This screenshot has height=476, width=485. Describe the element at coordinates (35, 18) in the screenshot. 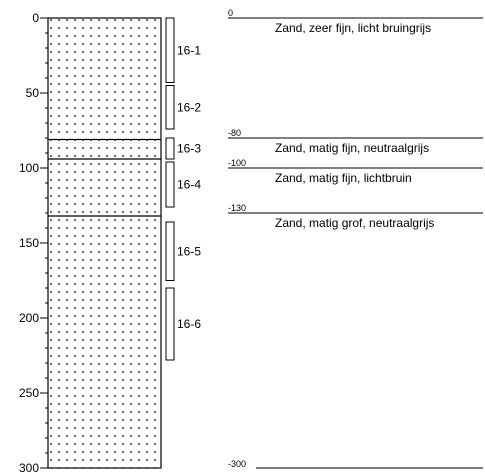

I see `depth-tick-label: 0` at that location.